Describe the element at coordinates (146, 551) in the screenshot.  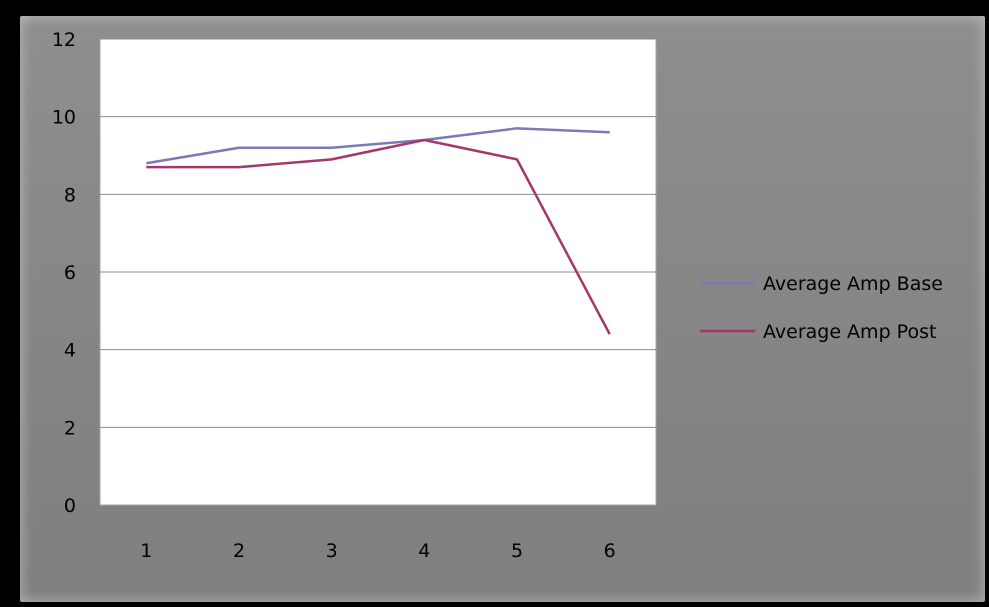
I see `x-tick-label: 1` at that location.